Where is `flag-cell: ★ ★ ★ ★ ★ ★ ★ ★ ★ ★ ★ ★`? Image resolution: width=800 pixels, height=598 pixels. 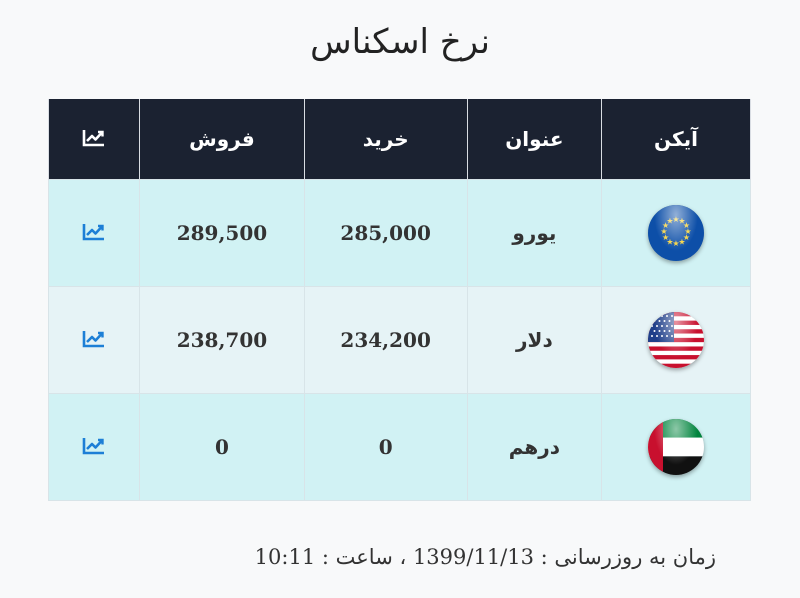
flag-cell: ★ ★ ★ ★ ★ ★ ★ ★ ★ ★ ★ ★ is located at coordinates (676, 233).